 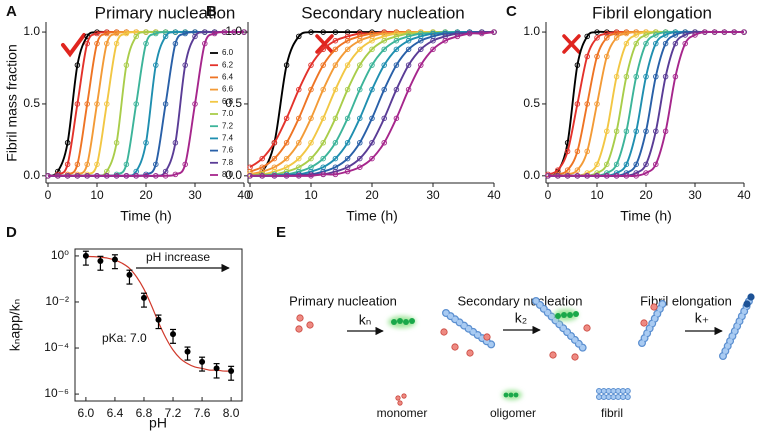 What do you see at coordinates (652, 12) in the screenshot?
I see `panel-title: Fibril elongation` at bounding box center [652, 12].